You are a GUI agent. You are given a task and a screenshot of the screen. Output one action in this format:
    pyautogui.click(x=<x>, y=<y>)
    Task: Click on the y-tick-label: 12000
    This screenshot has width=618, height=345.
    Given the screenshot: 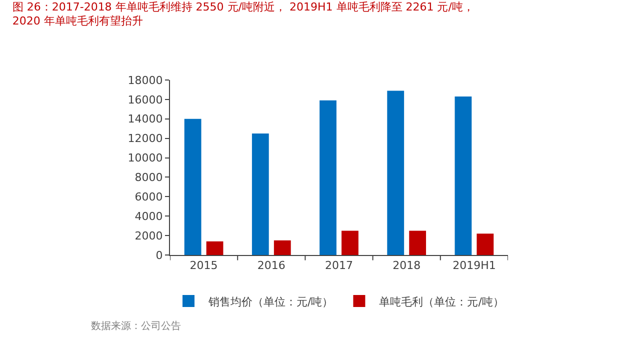 What is the action you would take?
    pyautogui.click(x=145, y=139)
    